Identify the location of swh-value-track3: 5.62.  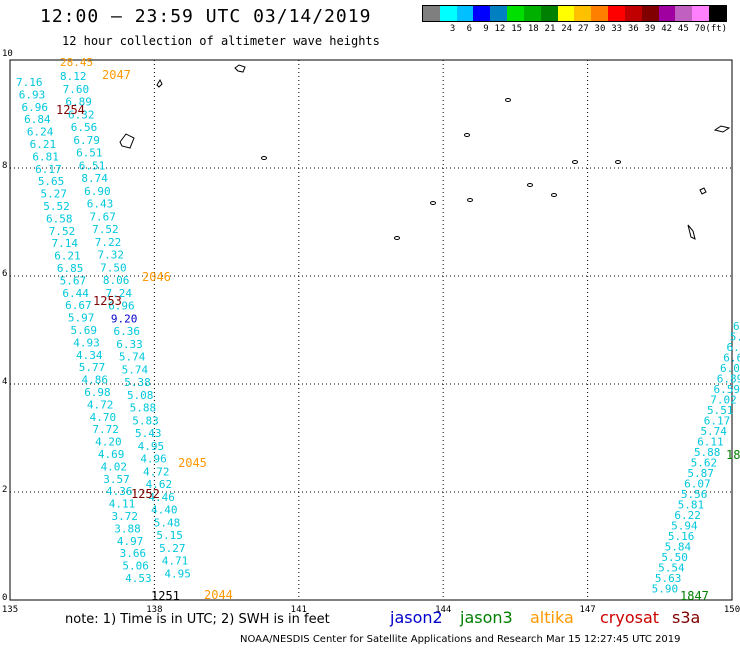
(704, 463).